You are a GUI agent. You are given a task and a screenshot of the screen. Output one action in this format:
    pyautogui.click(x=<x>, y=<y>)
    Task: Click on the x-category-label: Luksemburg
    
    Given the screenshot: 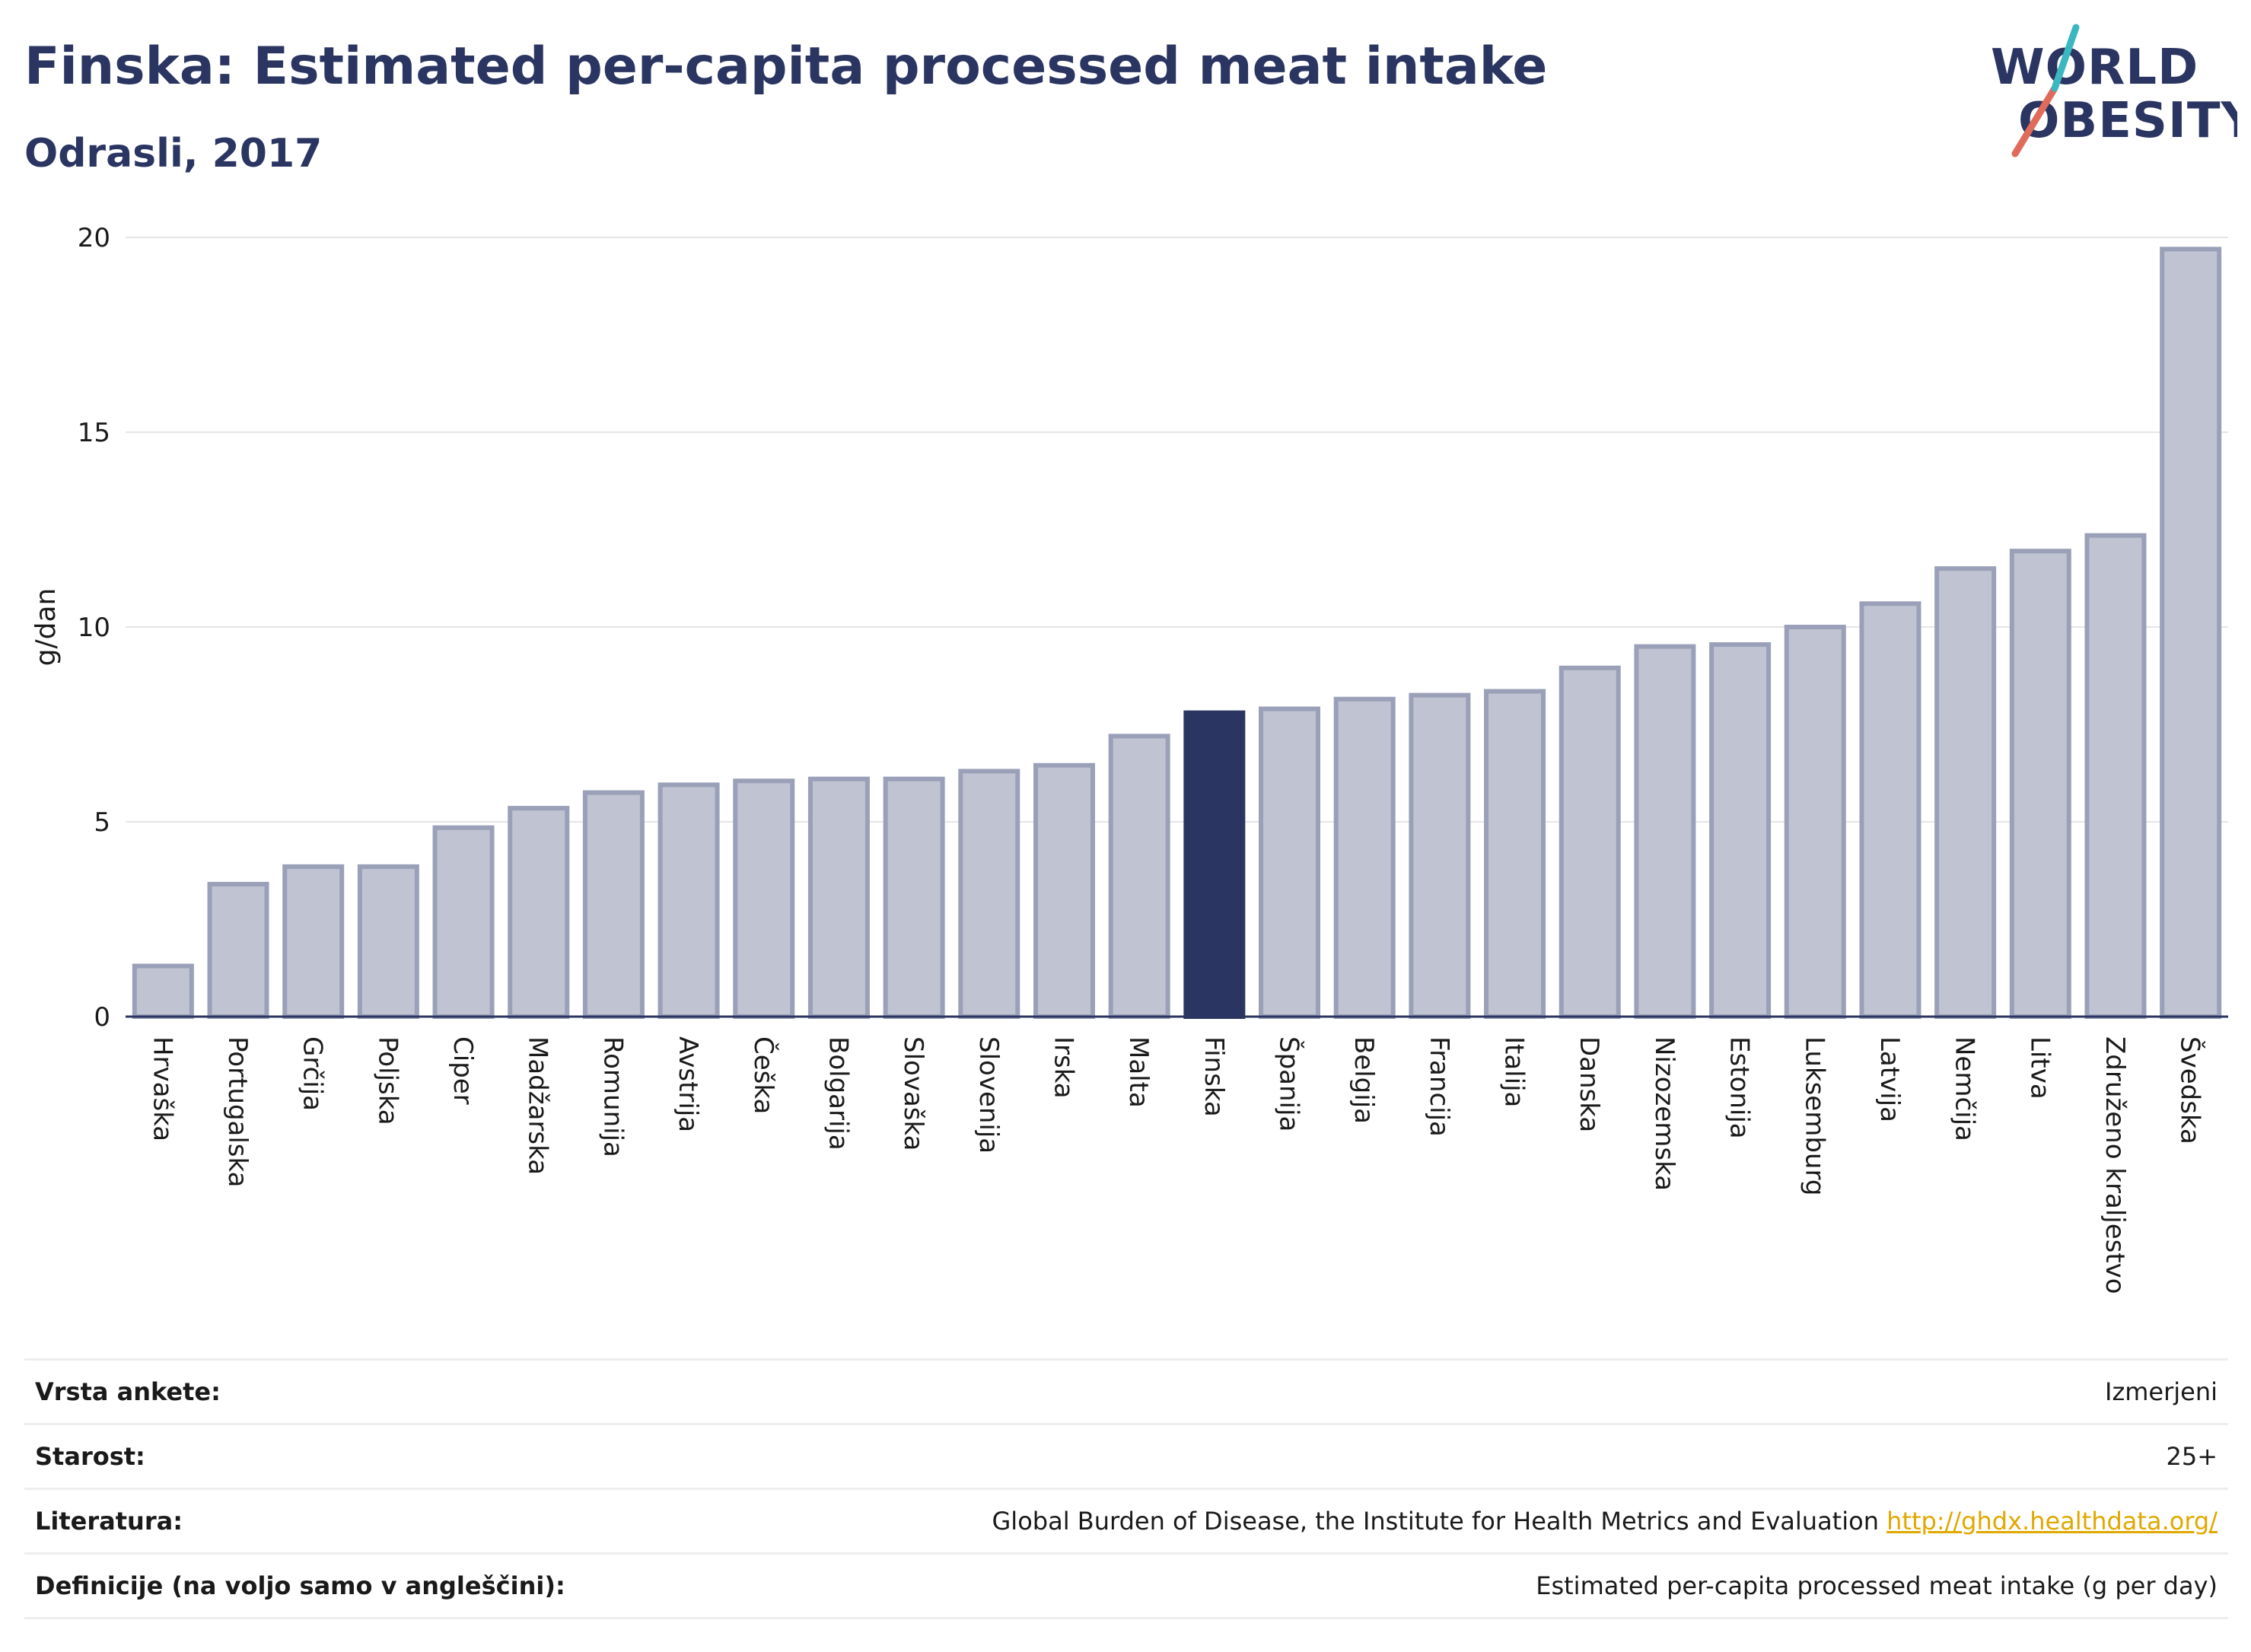 What is the action you would take?
    pyautogui.click(x=1814, y=1115)
    